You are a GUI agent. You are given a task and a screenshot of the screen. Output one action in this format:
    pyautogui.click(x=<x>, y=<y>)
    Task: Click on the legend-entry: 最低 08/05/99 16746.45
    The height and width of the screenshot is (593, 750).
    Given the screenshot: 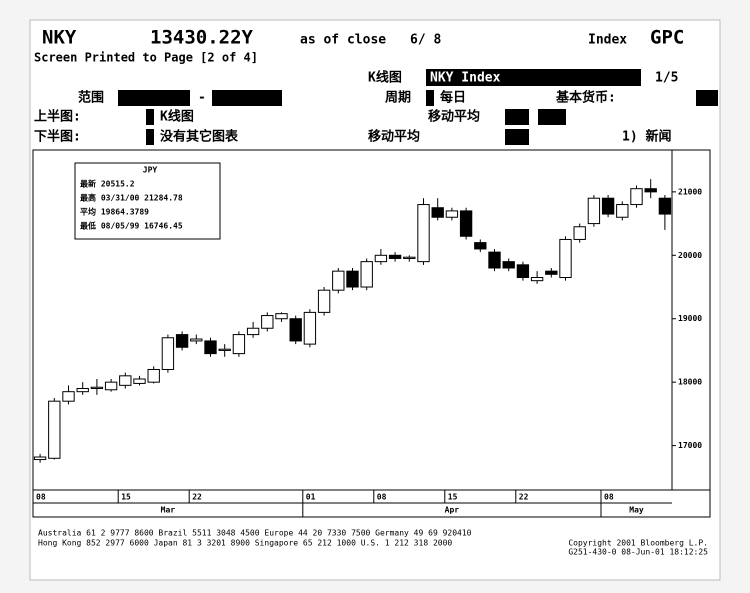 What is the action you would take?
    pyautogui.click(x=131, y=226)
    